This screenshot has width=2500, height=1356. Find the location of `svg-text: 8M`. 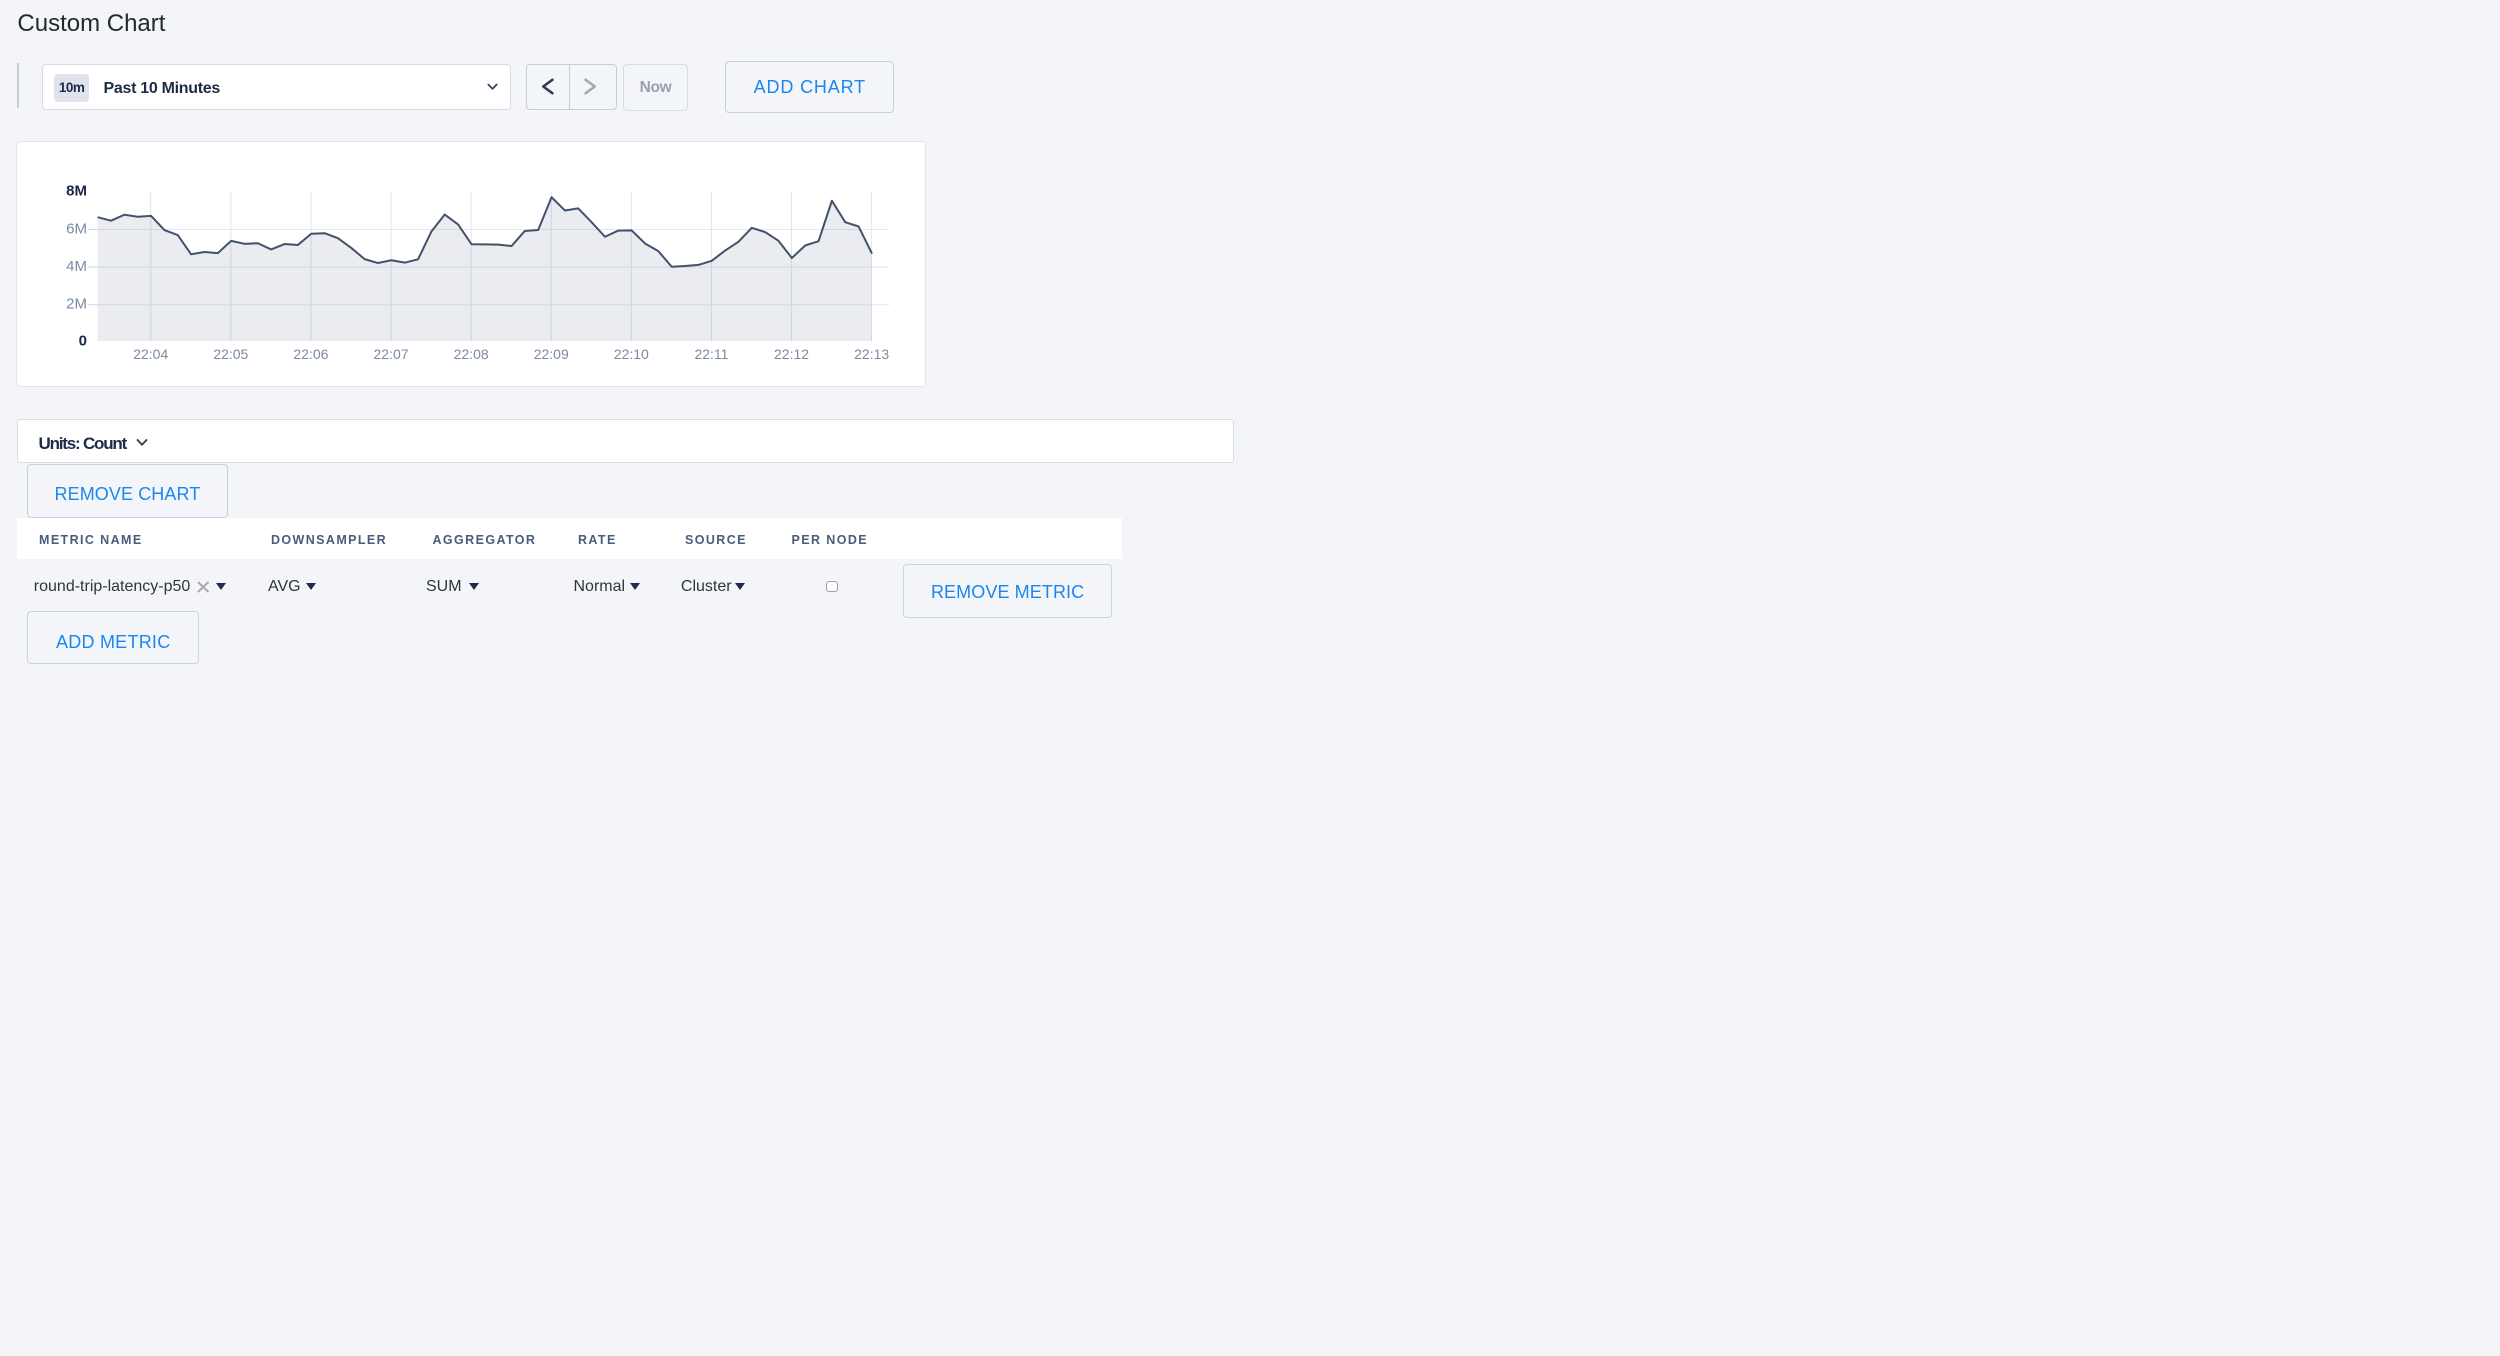

svg-text: 8M is located at coordinates (76, 190).